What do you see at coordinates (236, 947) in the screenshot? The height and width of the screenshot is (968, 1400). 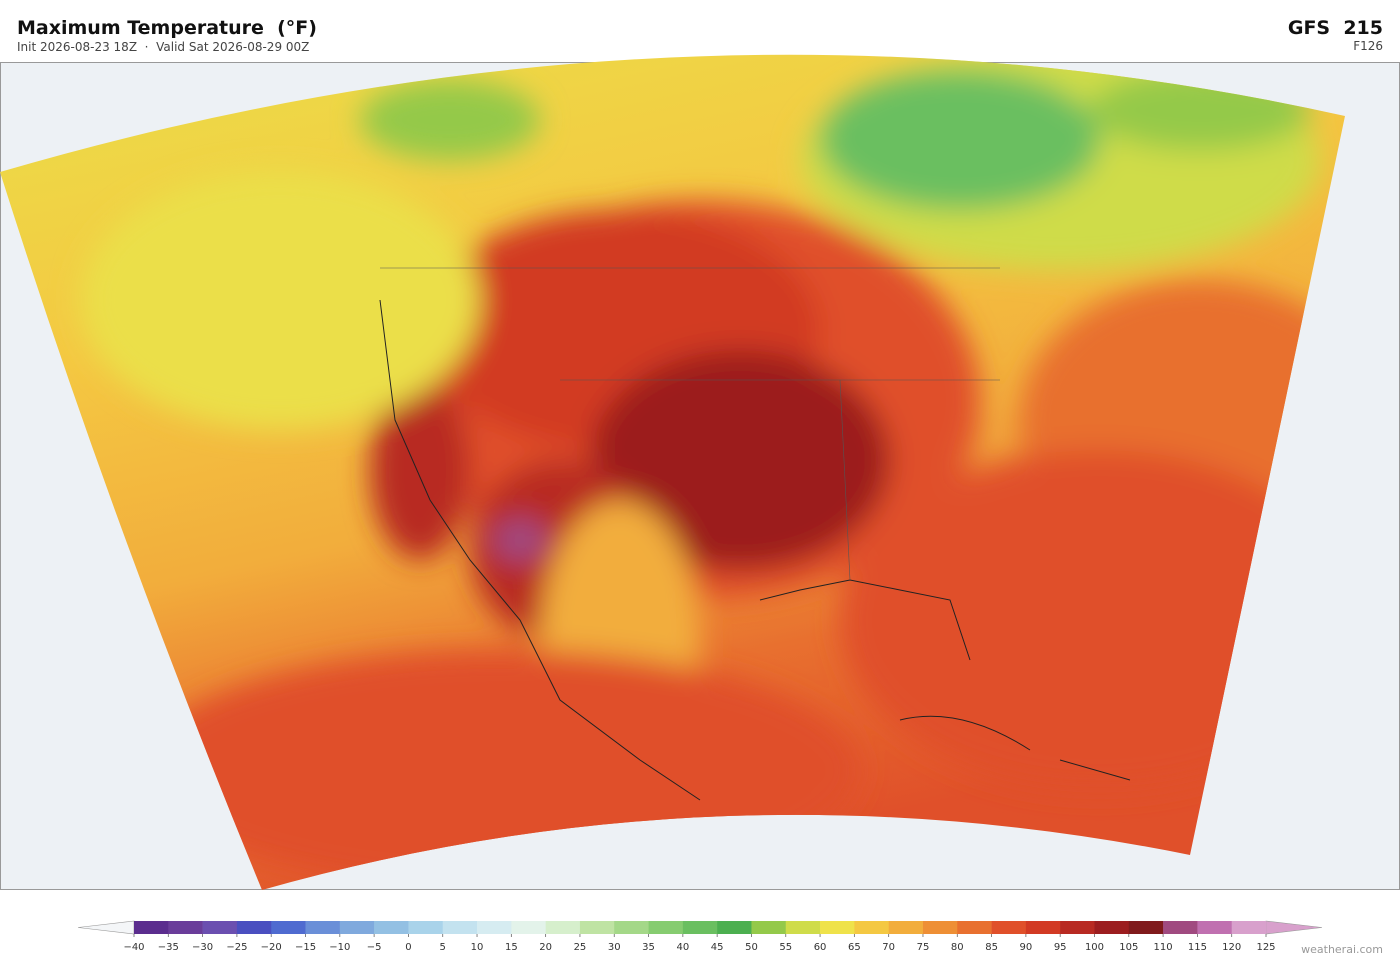 I see `colorbar-label: −25` at bounding box center [236, 947].